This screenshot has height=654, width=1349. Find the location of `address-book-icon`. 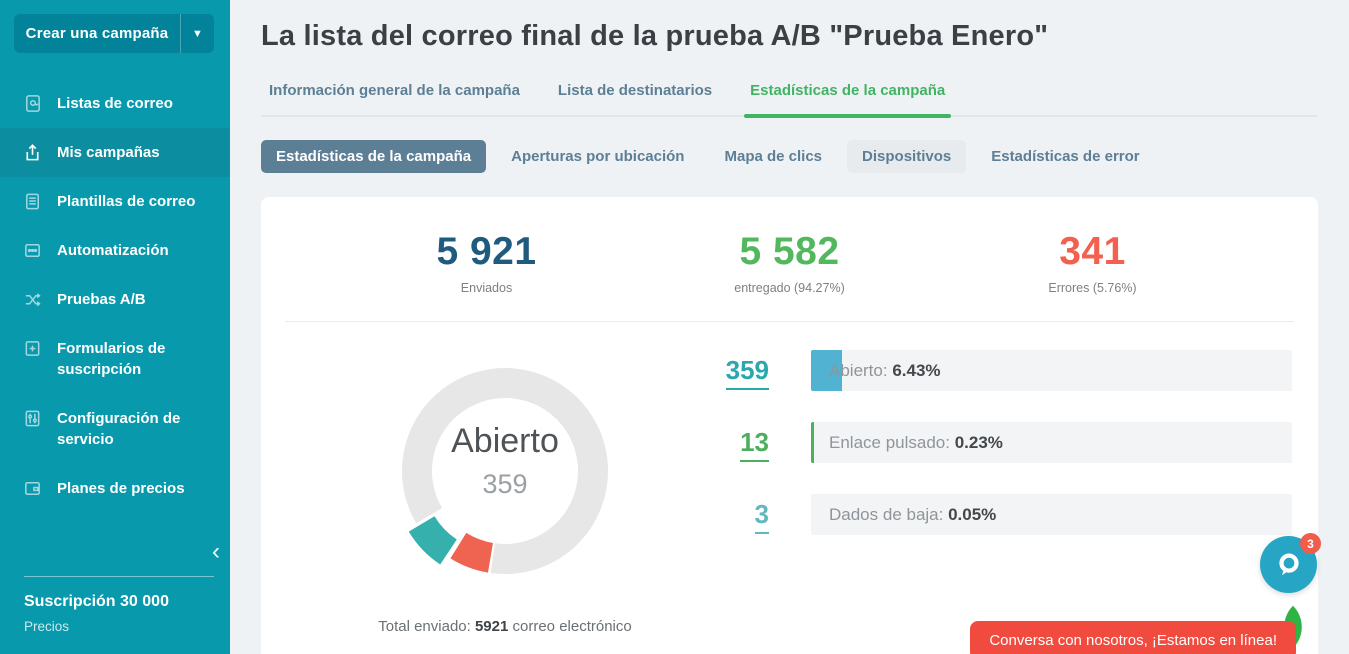

address-book-icon is located at coordinates (32, 103).